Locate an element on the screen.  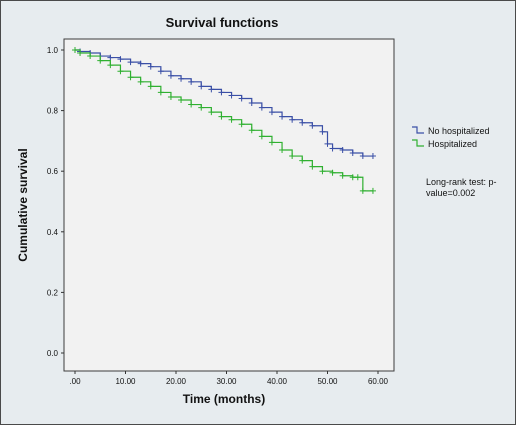
logrank-note-line-1: Long-rank test: p- is located at coordinates (461, 182).